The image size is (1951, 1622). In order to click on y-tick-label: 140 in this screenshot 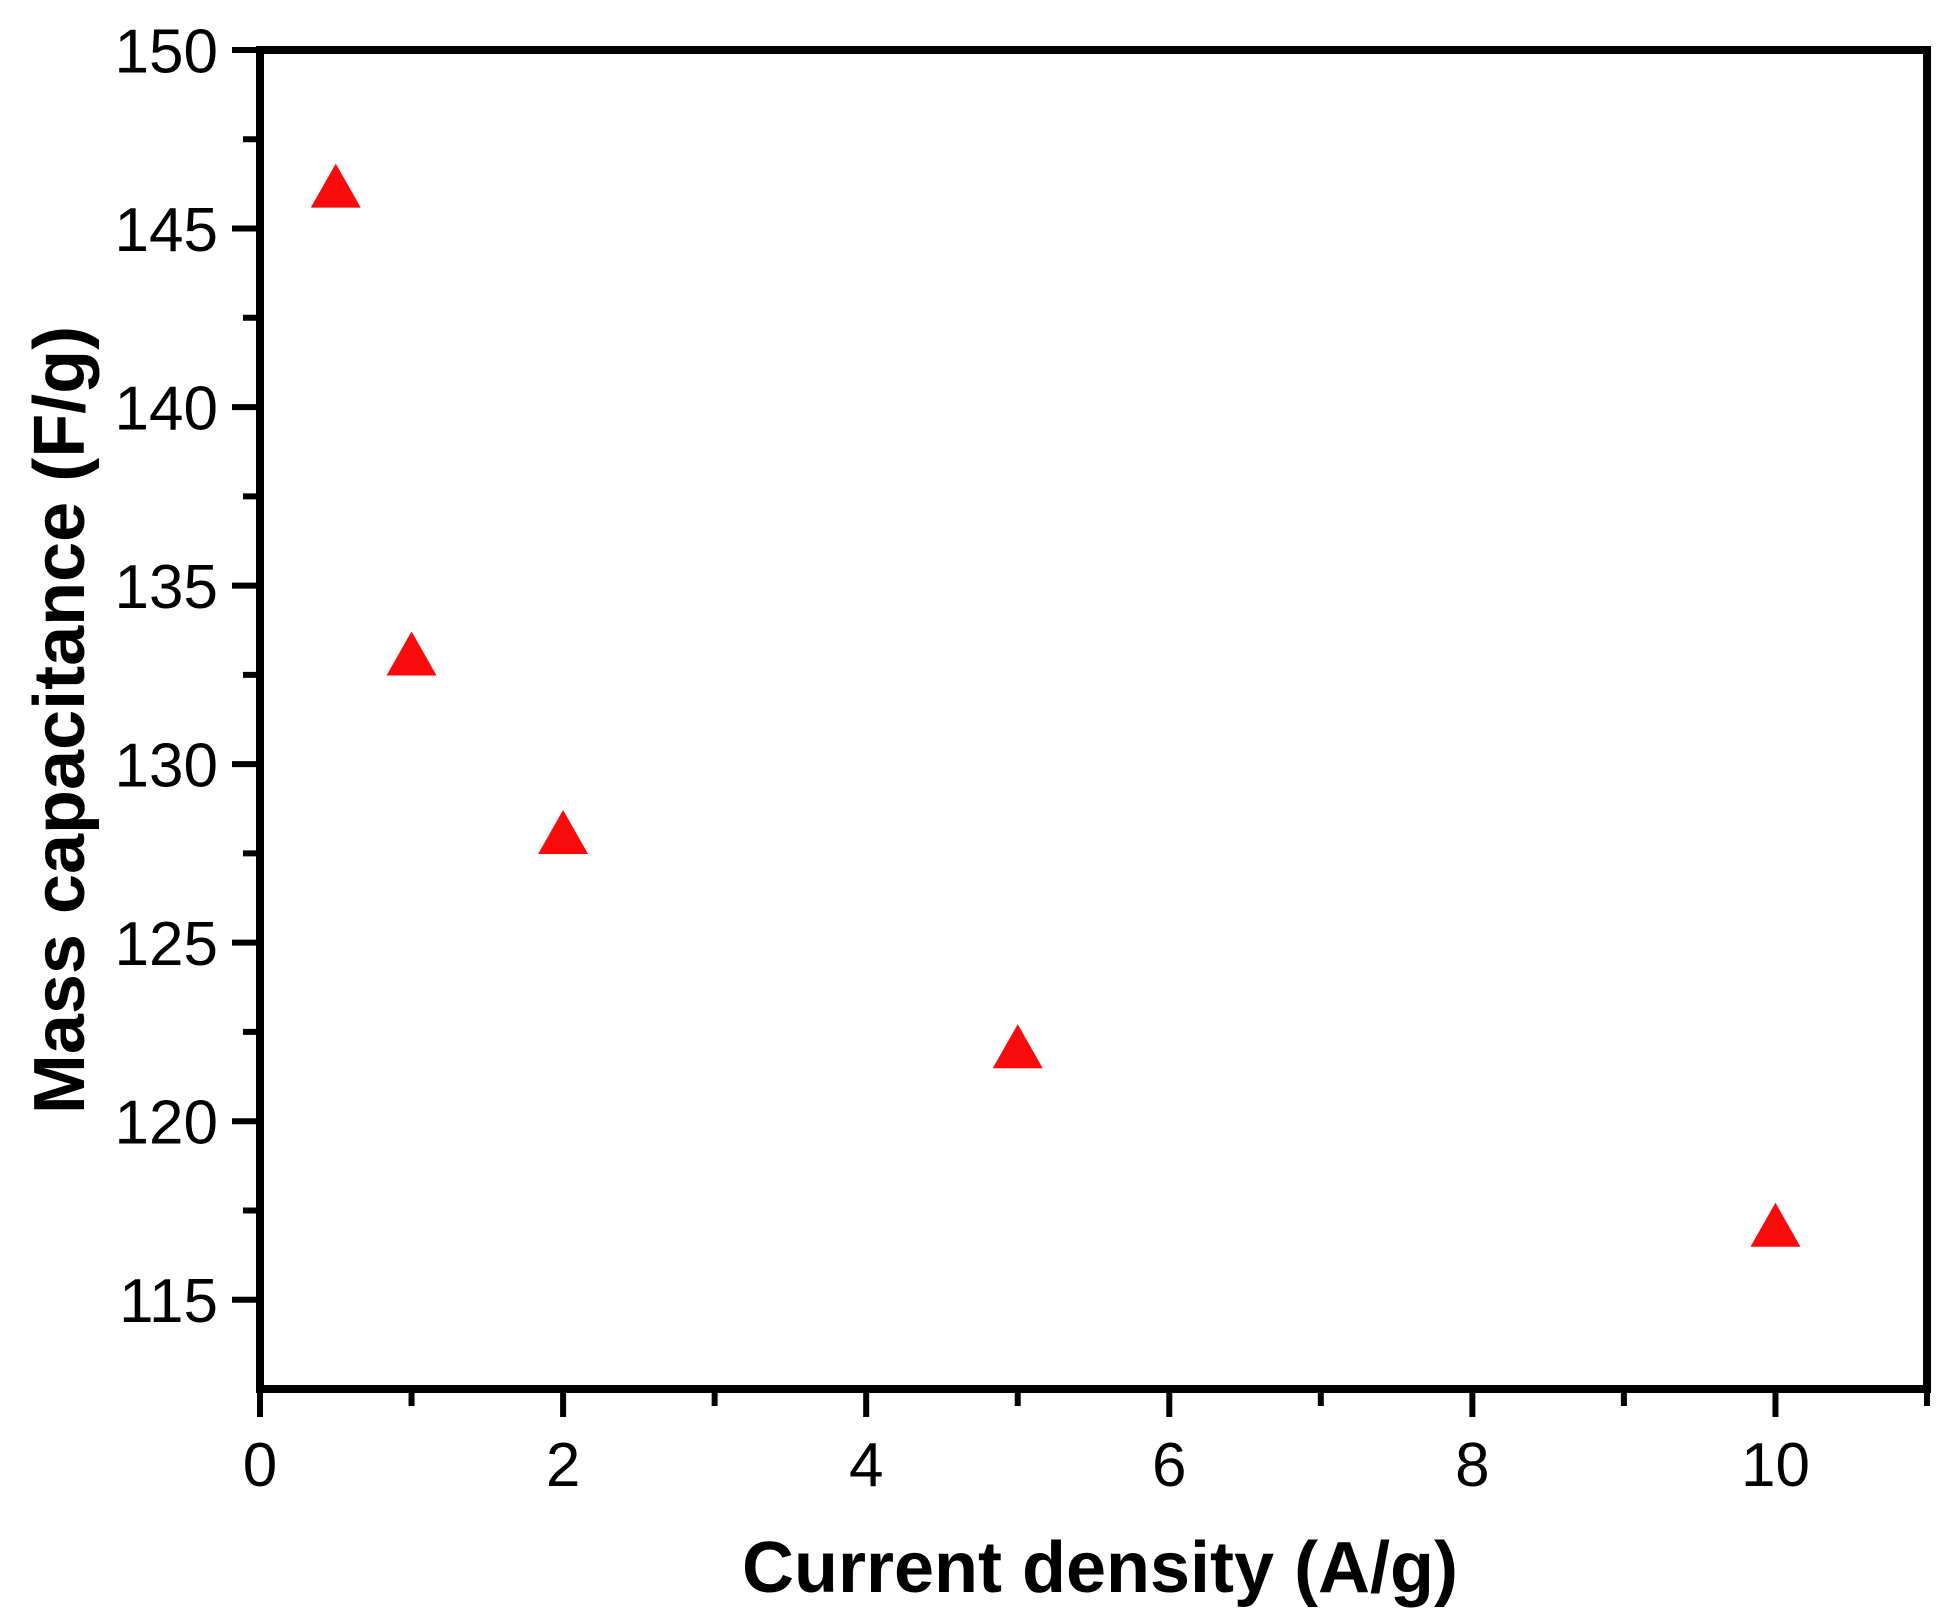, I will do `click(166, 408)`.